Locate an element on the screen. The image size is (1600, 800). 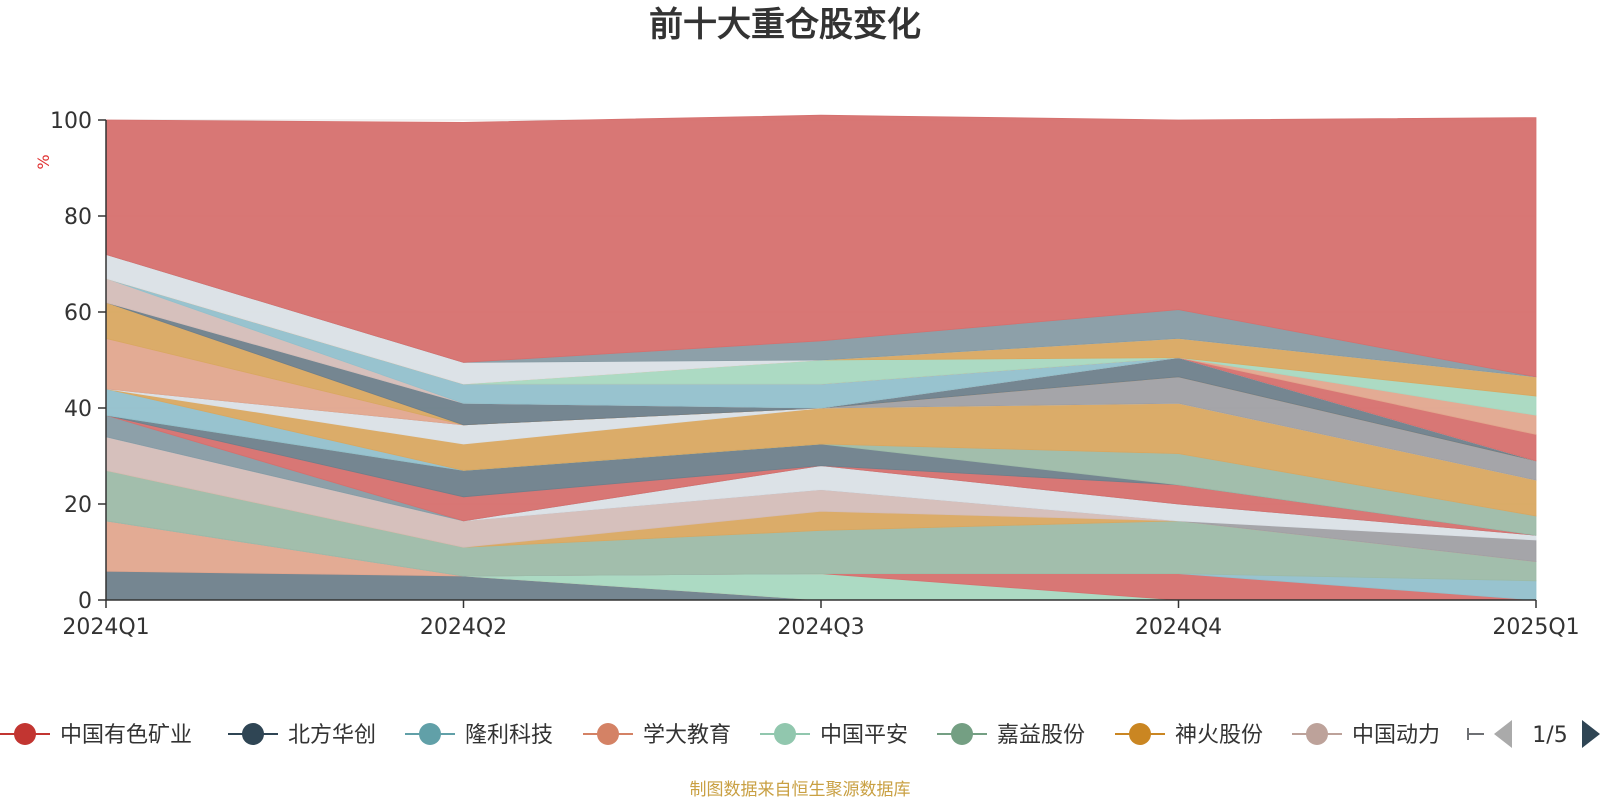
legend-item-partial is located at coordinates (1475, 734).